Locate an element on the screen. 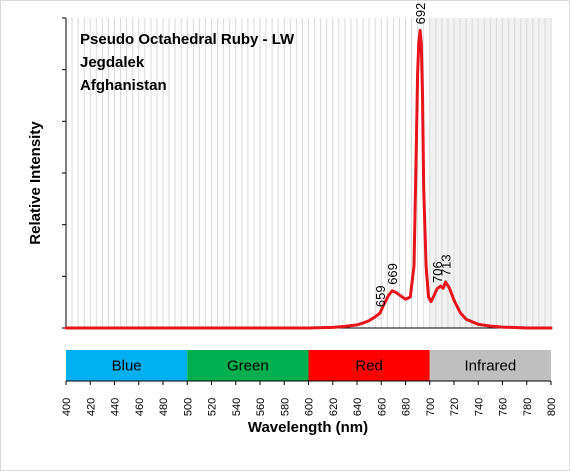 The height and width of the screenshot is (471, 570). band-red is located at coordinates (369, 365).